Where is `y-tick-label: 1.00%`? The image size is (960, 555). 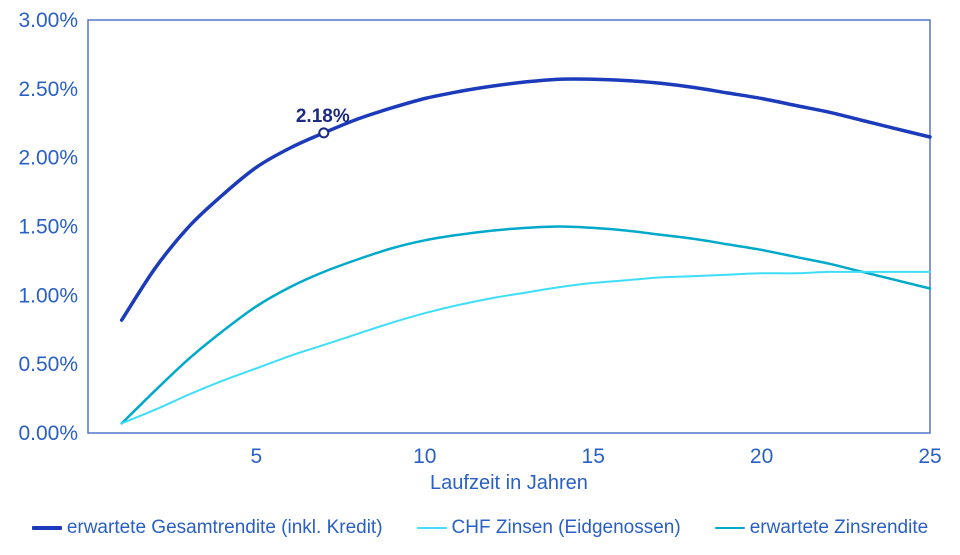 y-tick-label: 1.00% is located at coordinates (48, 295).